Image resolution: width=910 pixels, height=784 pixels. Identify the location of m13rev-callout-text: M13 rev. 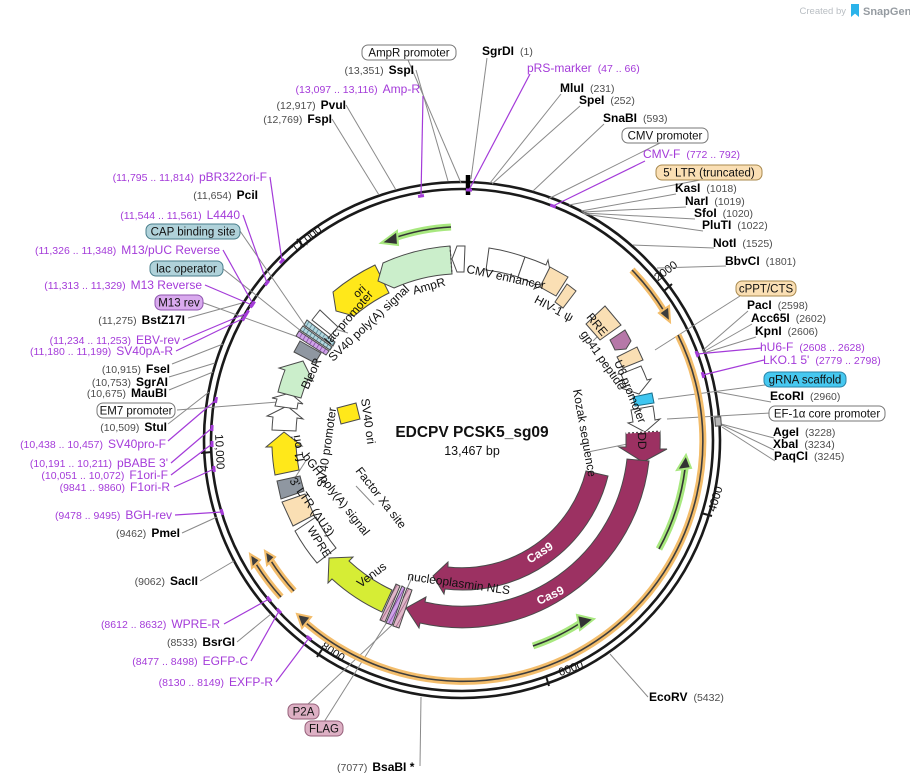
(179, 304).